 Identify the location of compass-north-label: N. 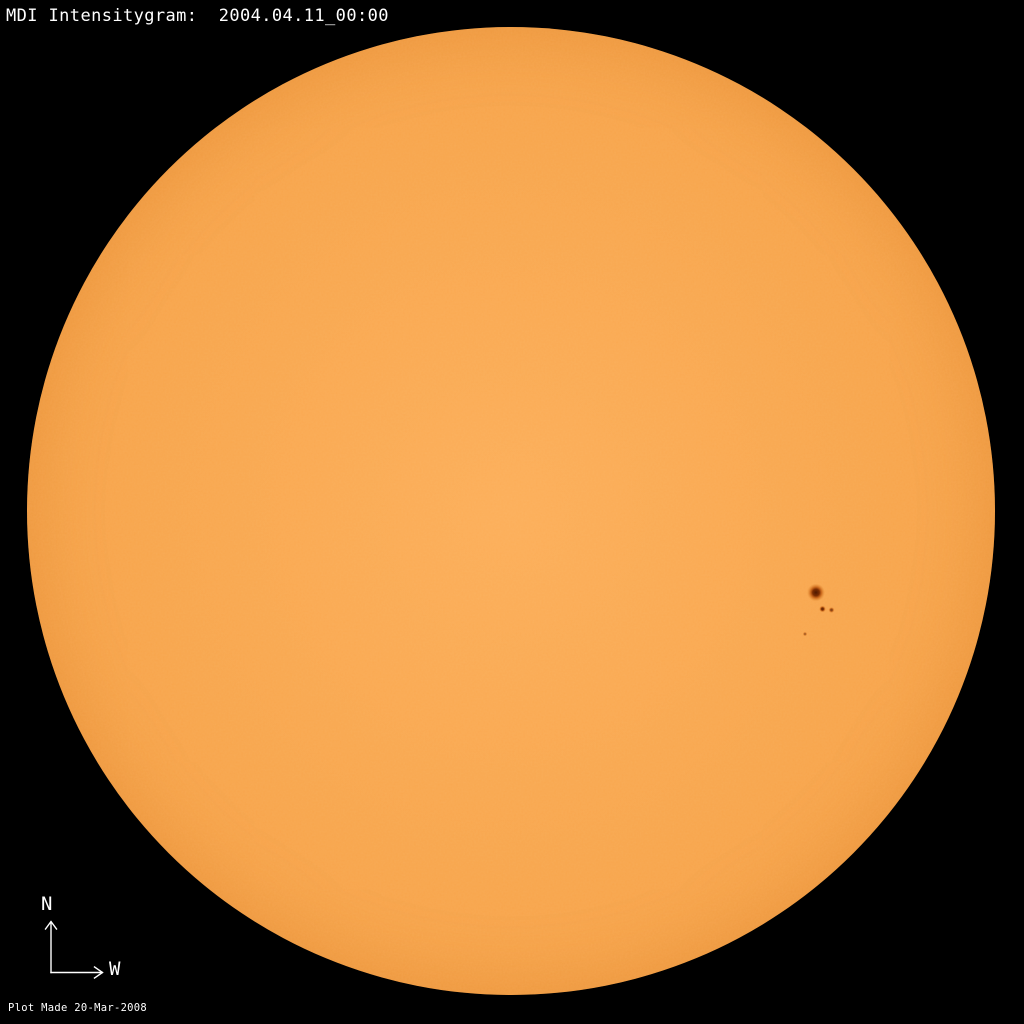
(47, 904).